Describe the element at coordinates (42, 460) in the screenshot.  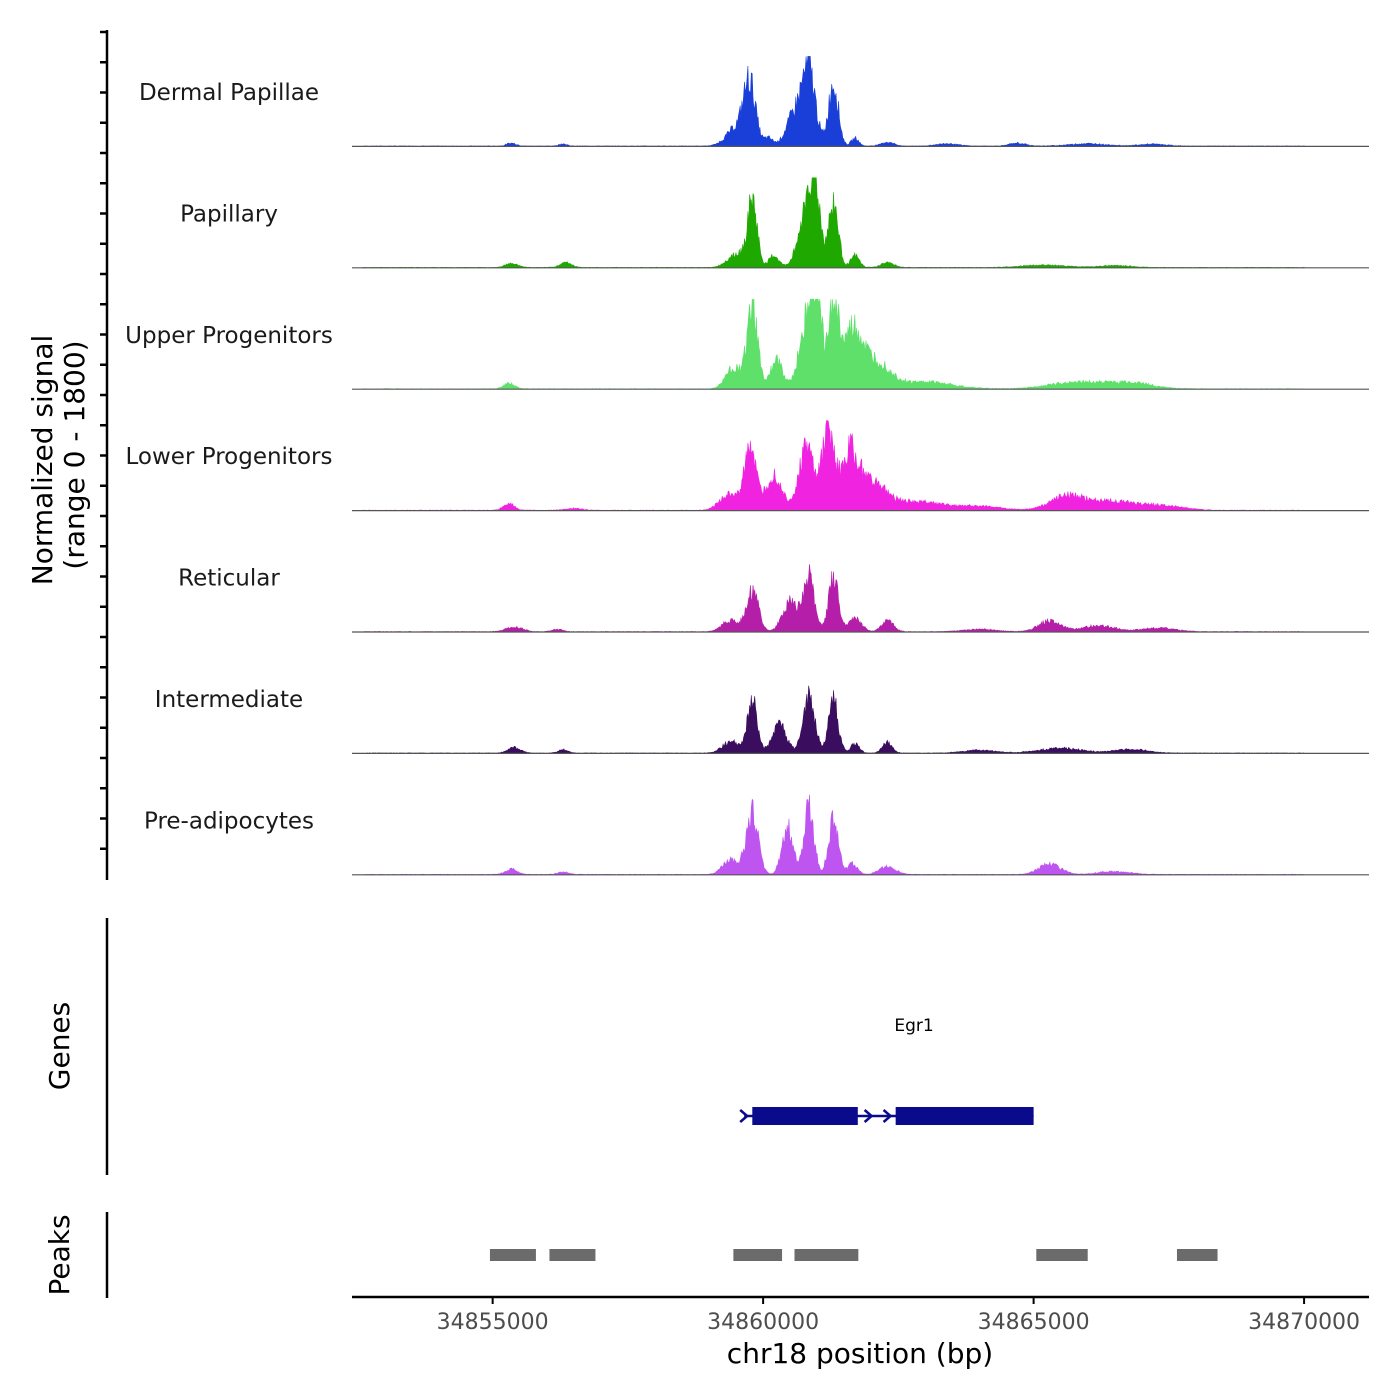
I see `y-axis-label-line1: Normalized signal` at that location.